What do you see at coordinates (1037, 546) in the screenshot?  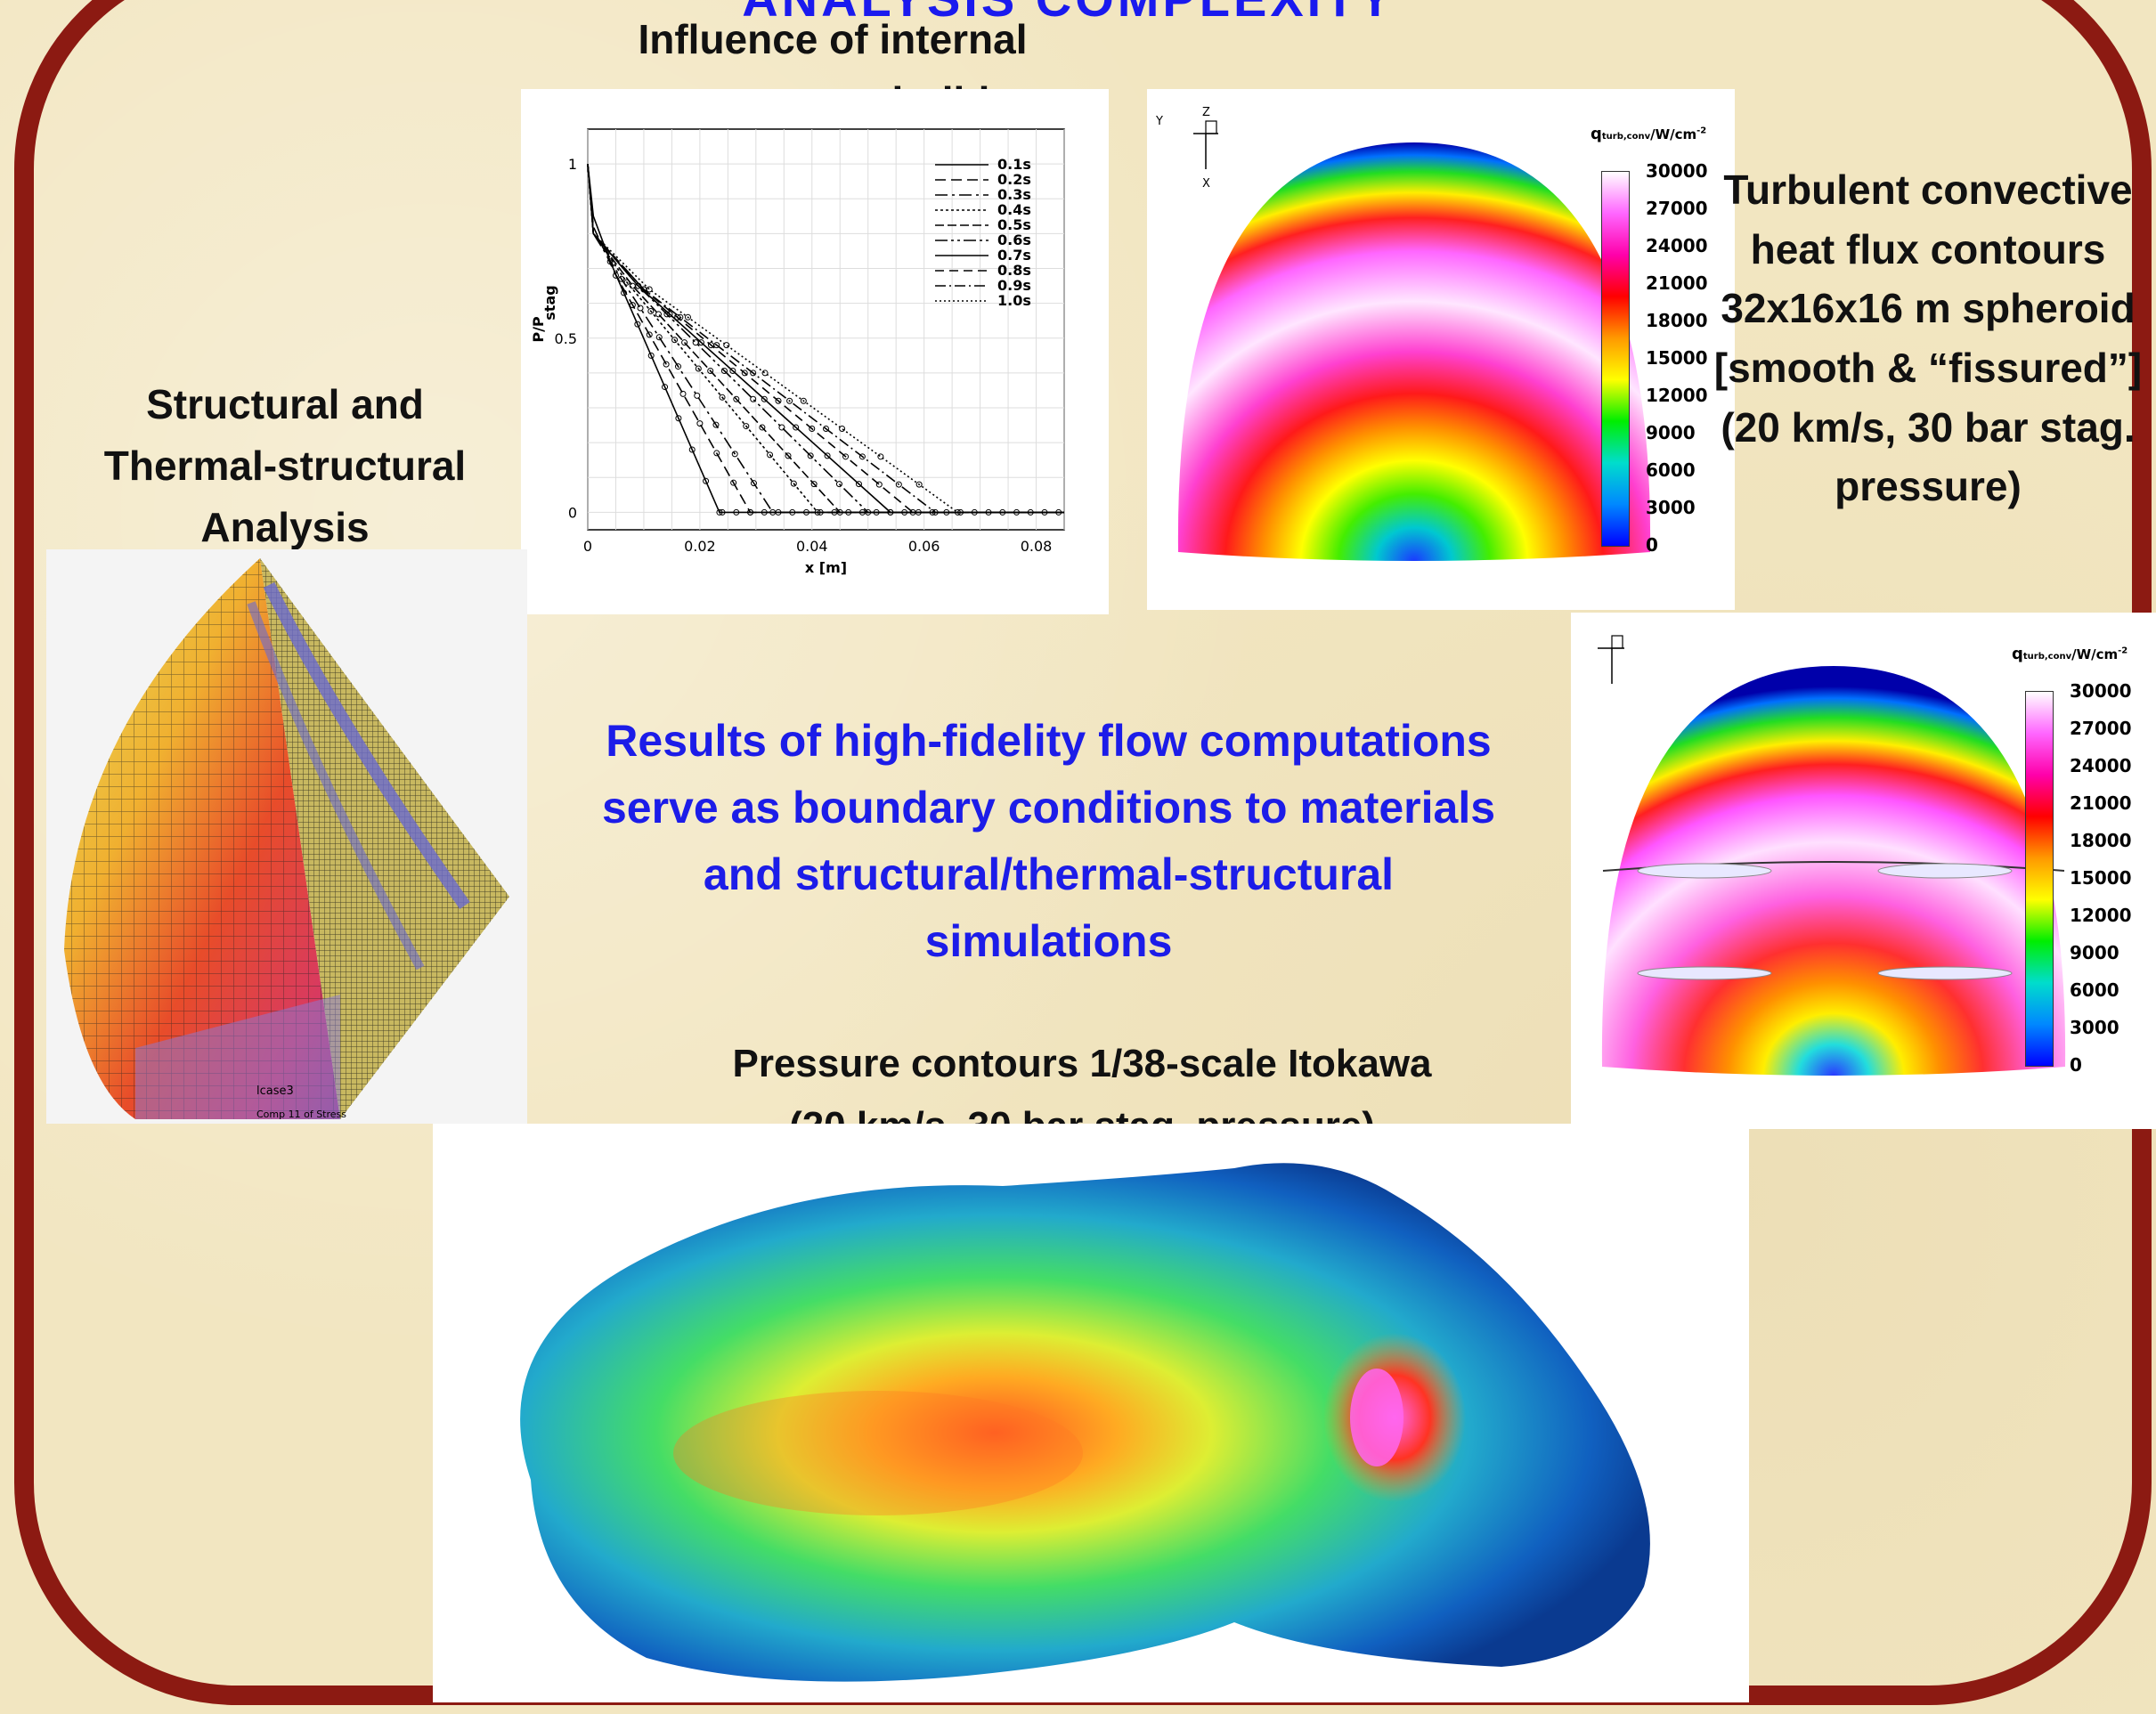 I see `x-tick-label: 0.08` at bounding box center [1037, 546].